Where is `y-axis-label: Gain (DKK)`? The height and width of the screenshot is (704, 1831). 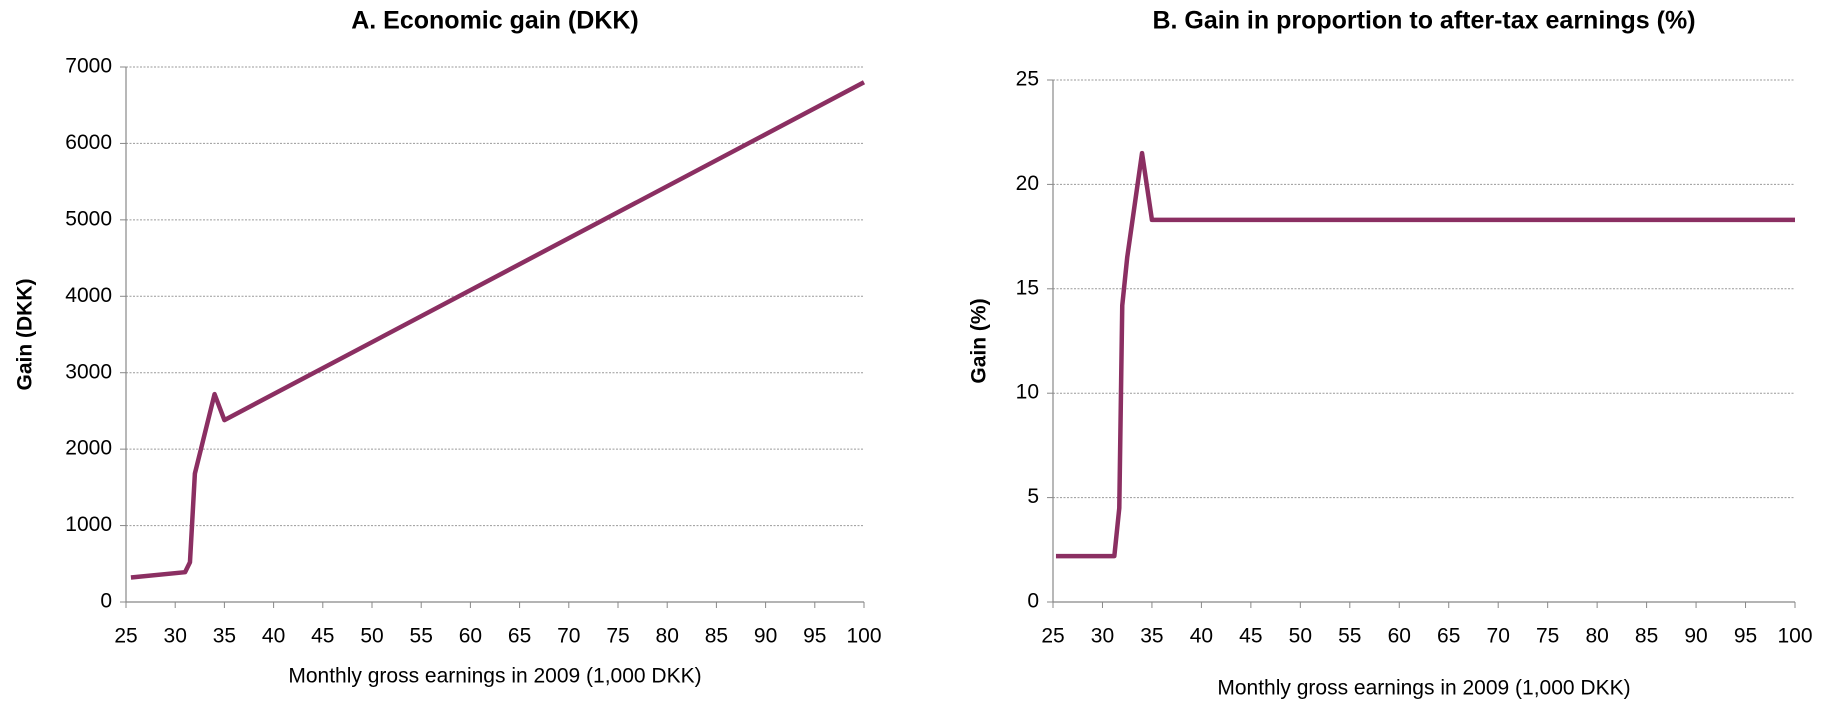 y-axis-label: Gain (DKK) is located at coordinates (25, 335).